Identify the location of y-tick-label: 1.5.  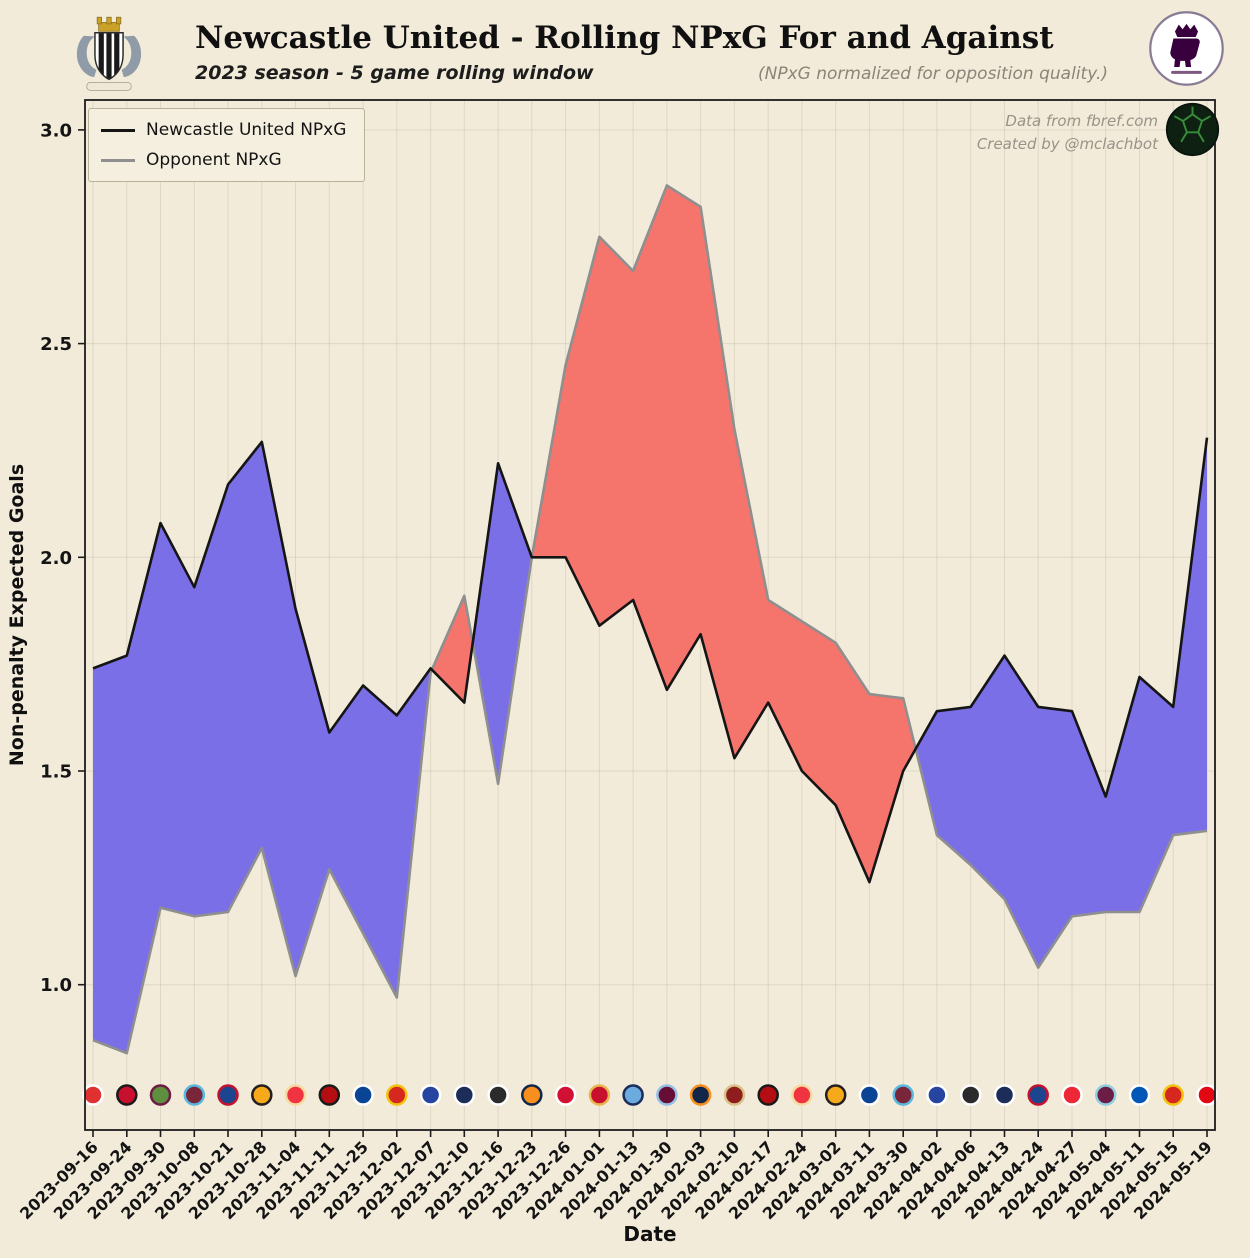
(56, 772).